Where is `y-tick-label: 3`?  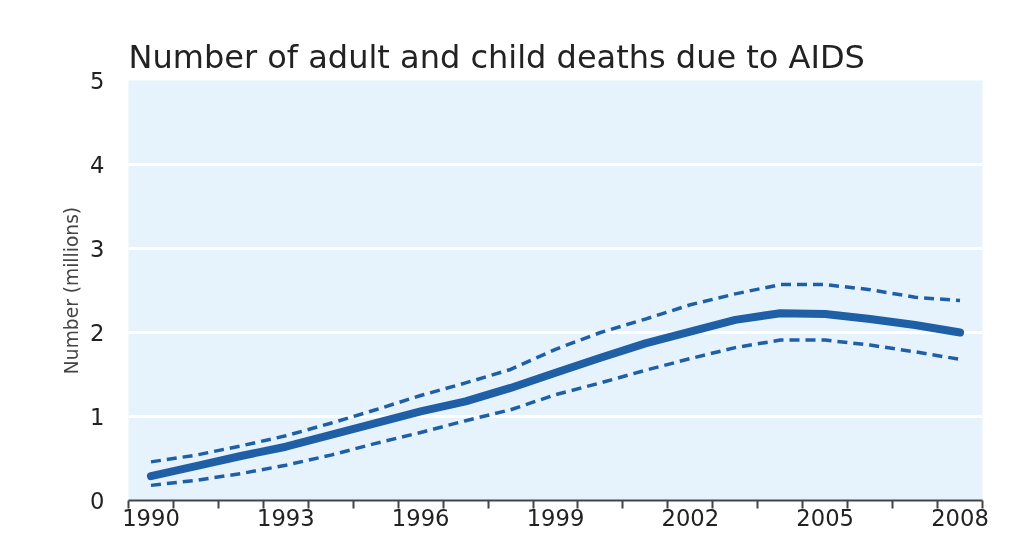
y-tick-label: 3 is located at coordinates (97, 249).